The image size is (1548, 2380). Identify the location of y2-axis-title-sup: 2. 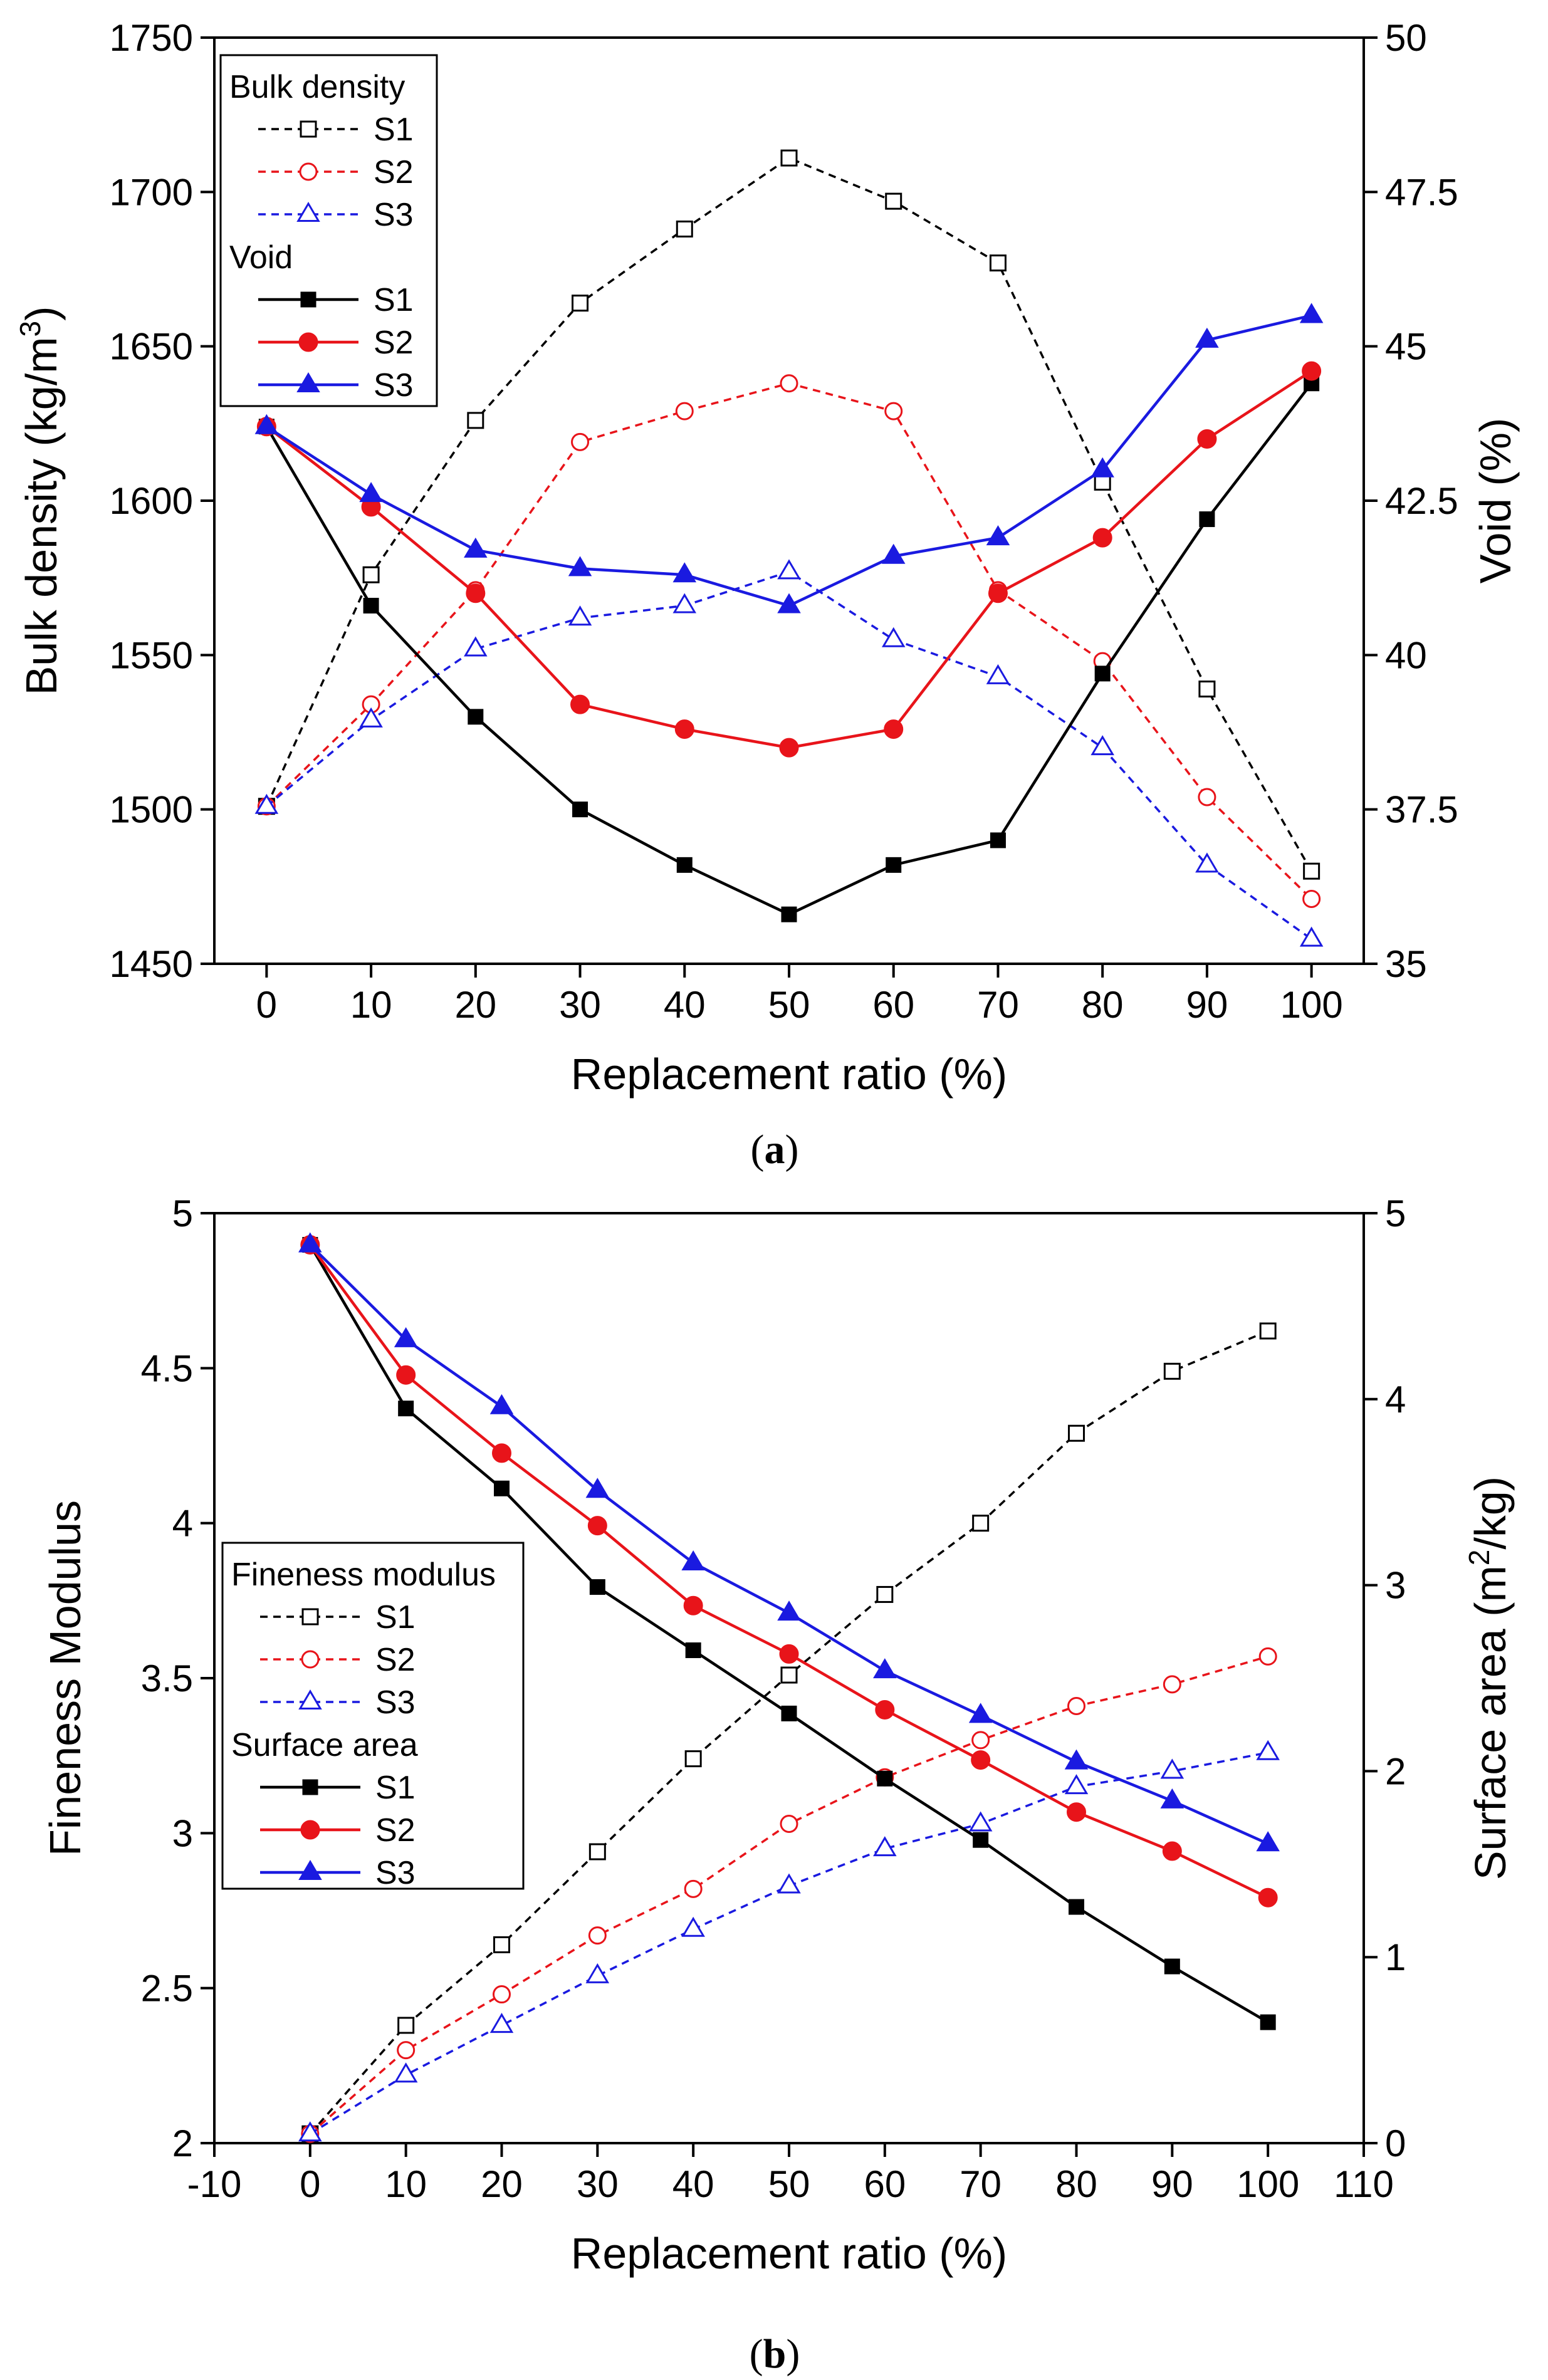
(1479, 1558).